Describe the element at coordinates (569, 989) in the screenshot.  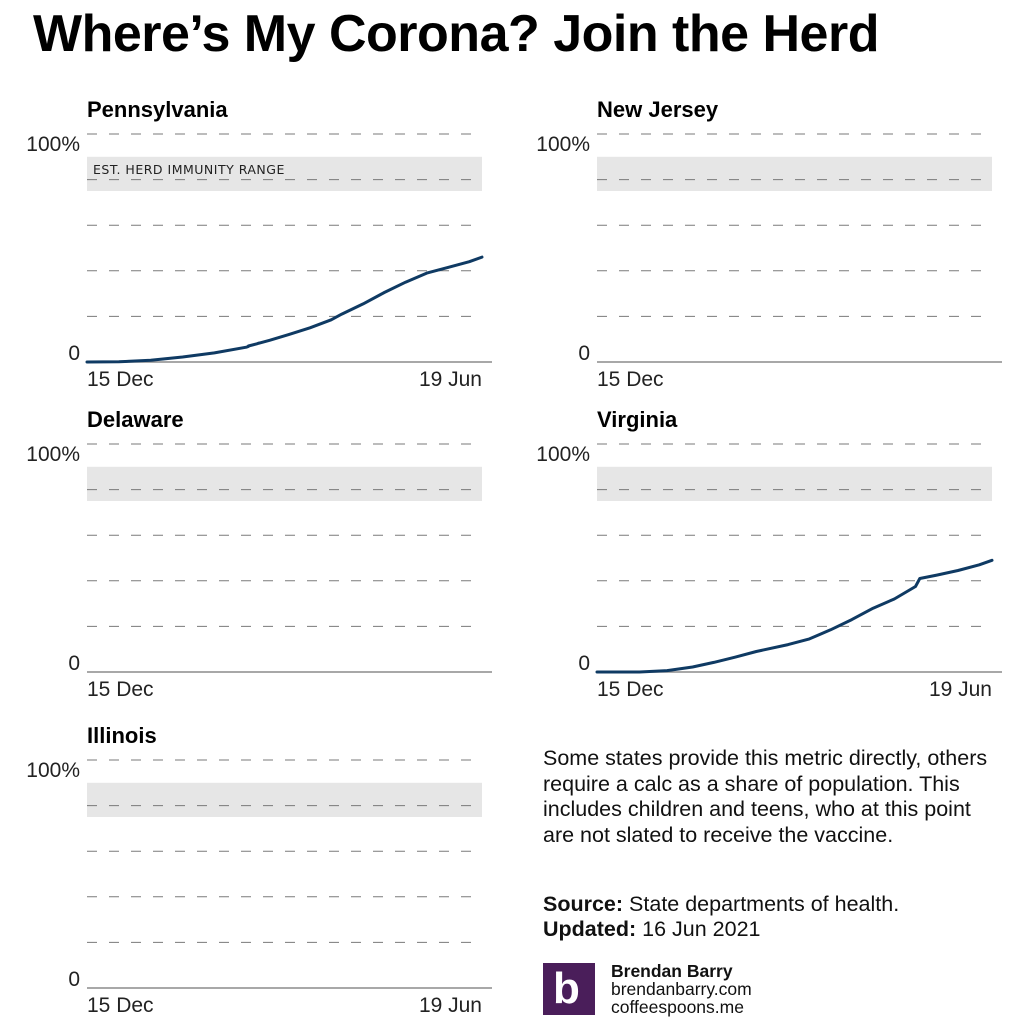
I see `brand-logo: b` at that location.